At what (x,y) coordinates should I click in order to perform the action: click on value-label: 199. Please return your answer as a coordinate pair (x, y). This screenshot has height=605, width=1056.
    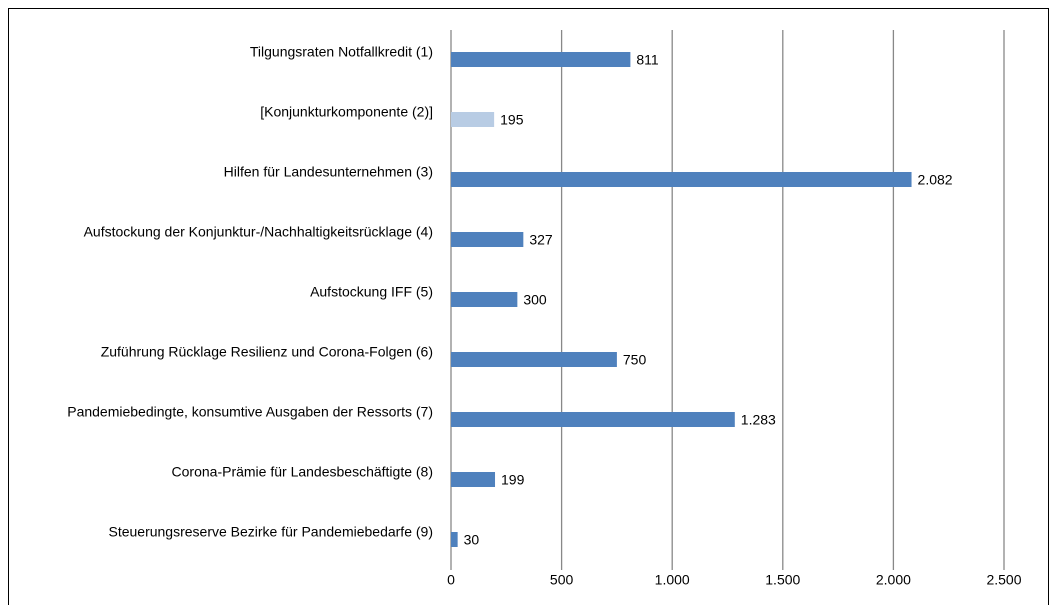
    Looking at the image, I should click on (513, 480).